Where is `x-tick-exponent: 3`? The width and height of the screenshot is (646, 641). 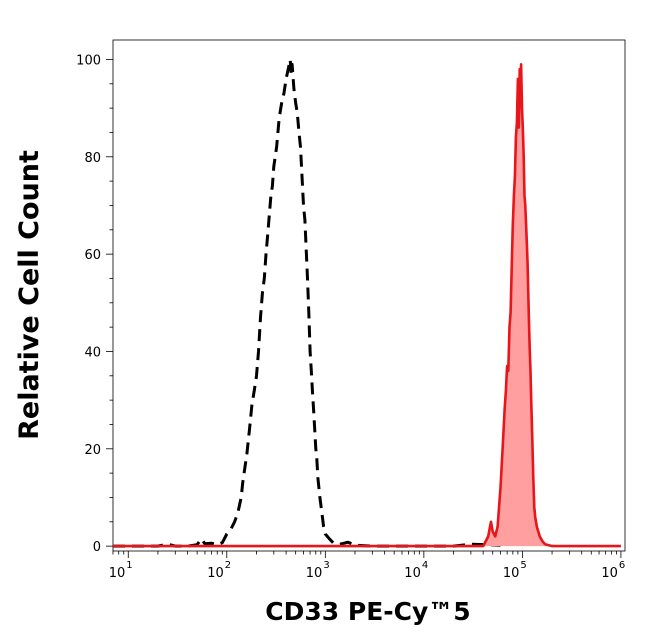 x-tick-exponent: 3 is located at coordinates (326, 565).